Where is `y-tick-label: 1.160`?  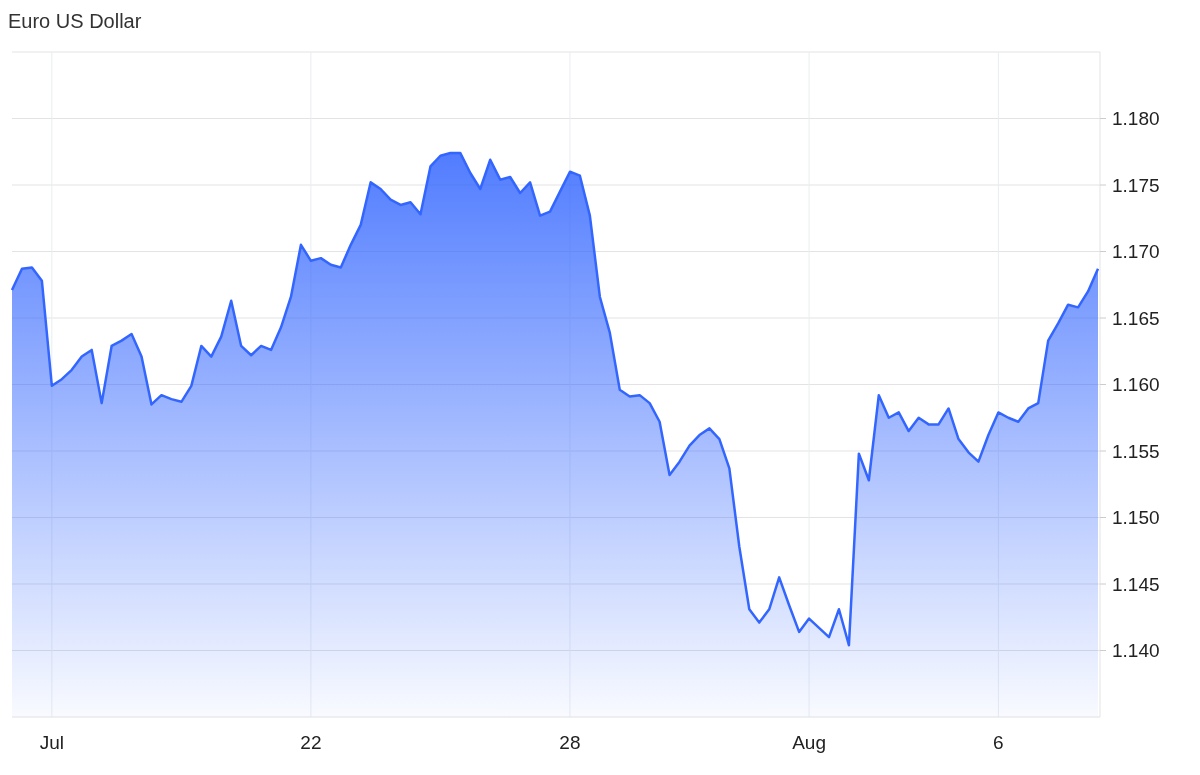
y-tick-label: 1.160 is located at coordinates (1136, 385).